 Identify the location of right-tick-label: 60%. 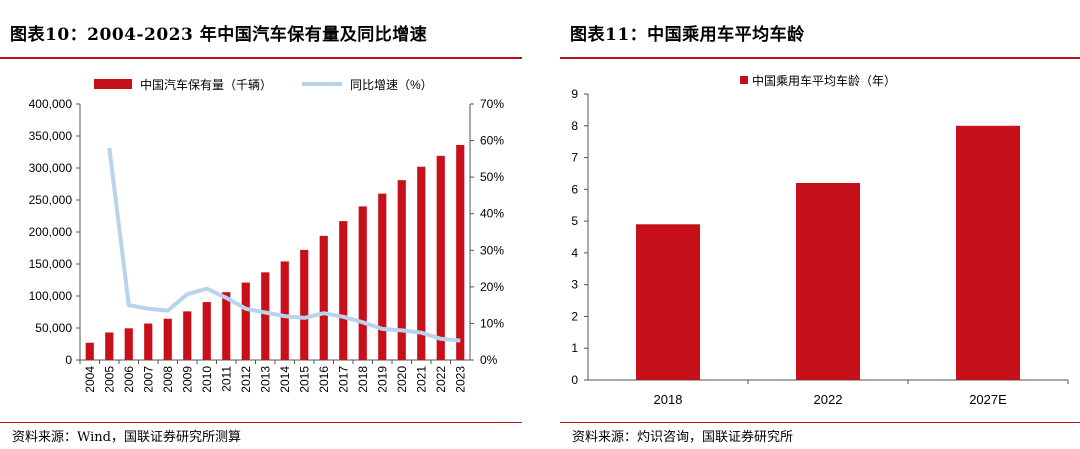
(492, 141).